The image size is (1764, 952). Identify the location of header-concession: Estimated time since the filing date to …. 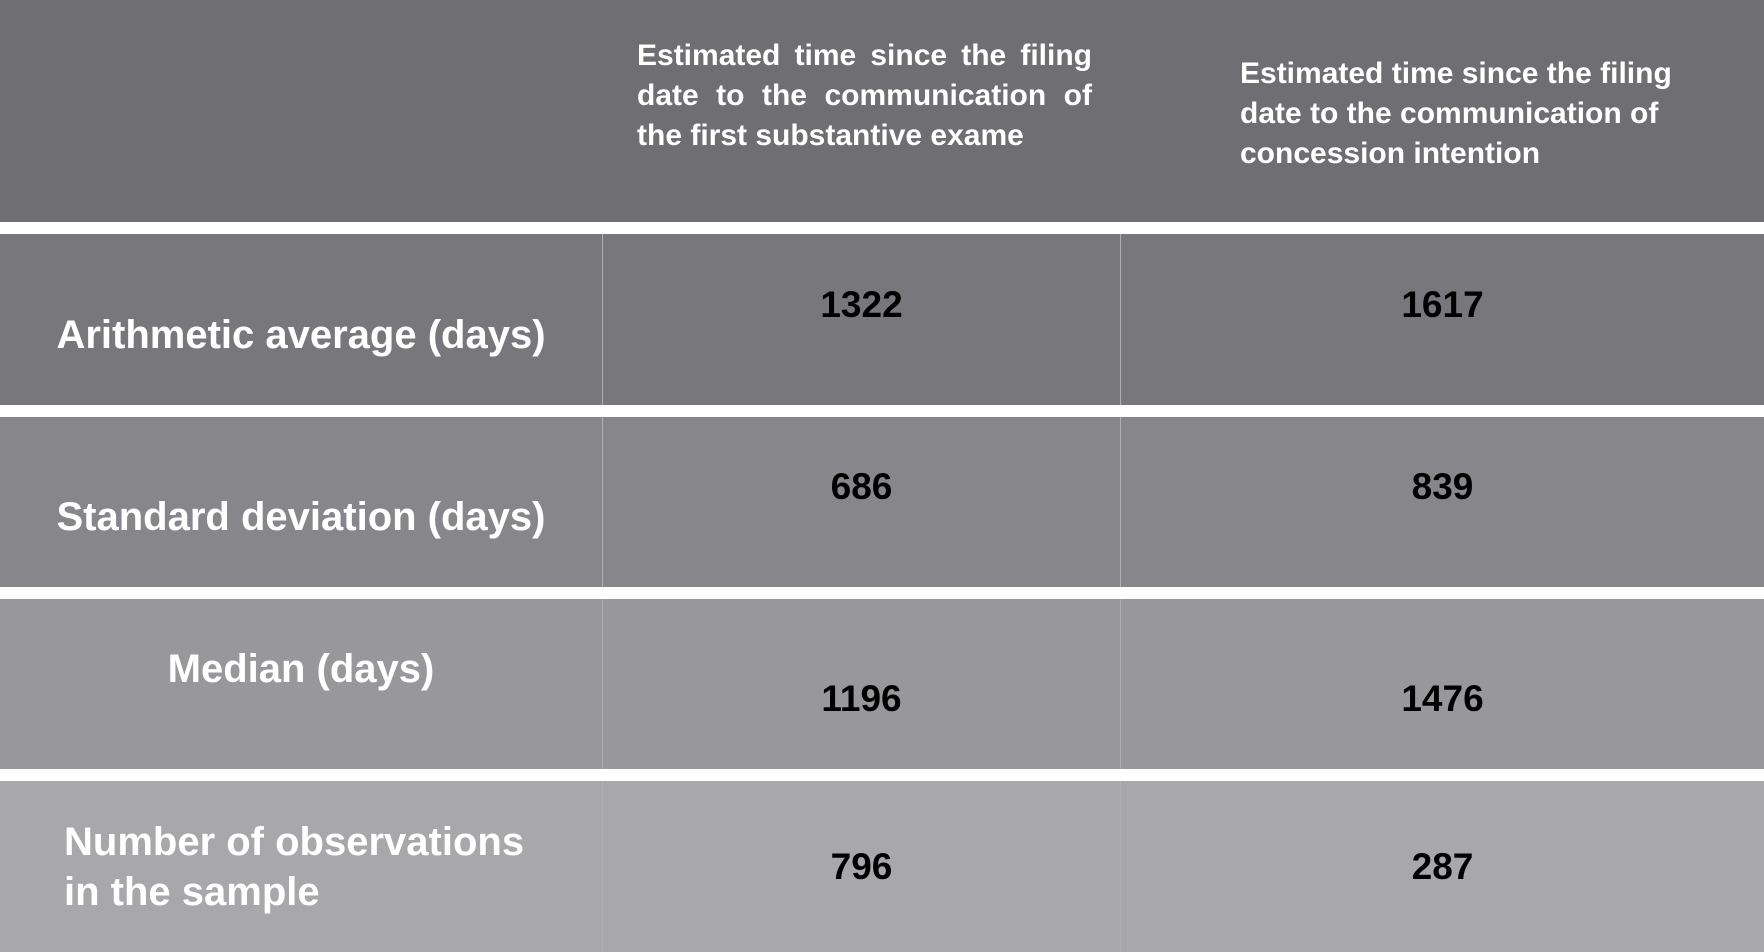
(1456, 113).